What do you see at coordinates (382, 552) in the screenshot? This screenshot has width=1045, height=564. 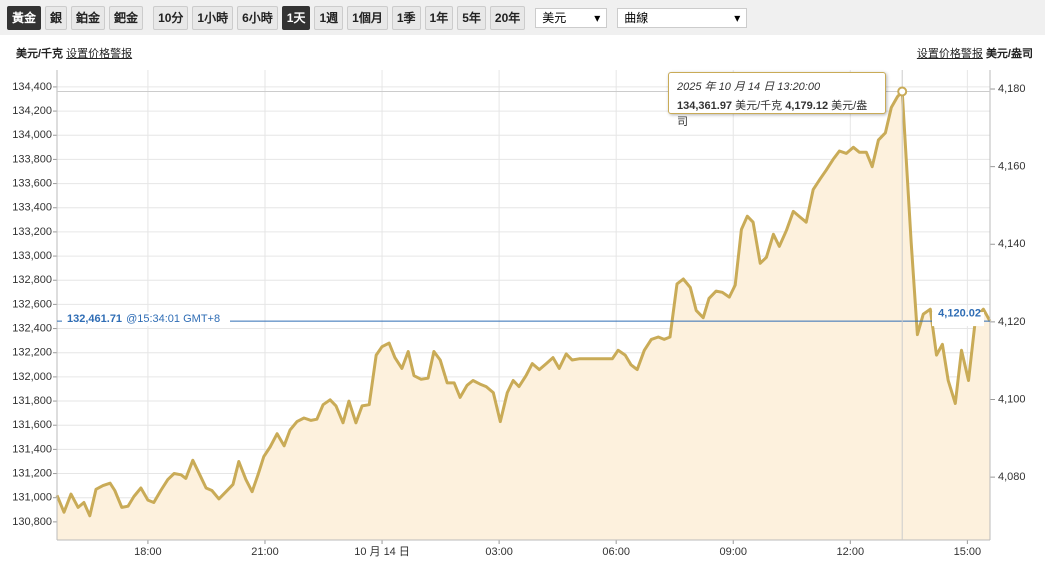 I see `x-tick-label: 10 月 14 日` at bounding box center [382, 552].